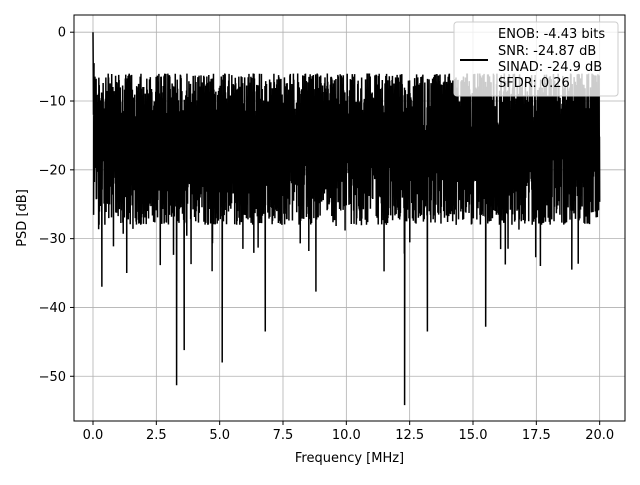 The width and height of the screenshot is (640, 485). What do you see at coordinates (156, 435) in the screenshot?
I see `x-tick-label: 2.5` at bounding box center [156, 435].